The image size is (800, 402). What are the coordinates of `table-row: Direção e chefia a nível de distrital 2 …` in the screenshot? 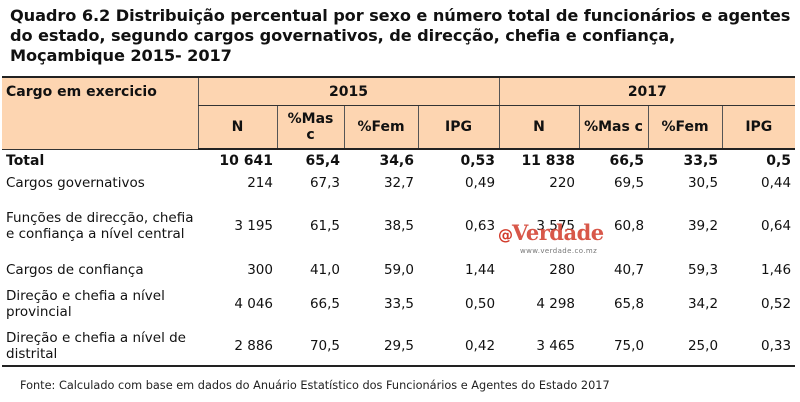 It's located at (399, 346).